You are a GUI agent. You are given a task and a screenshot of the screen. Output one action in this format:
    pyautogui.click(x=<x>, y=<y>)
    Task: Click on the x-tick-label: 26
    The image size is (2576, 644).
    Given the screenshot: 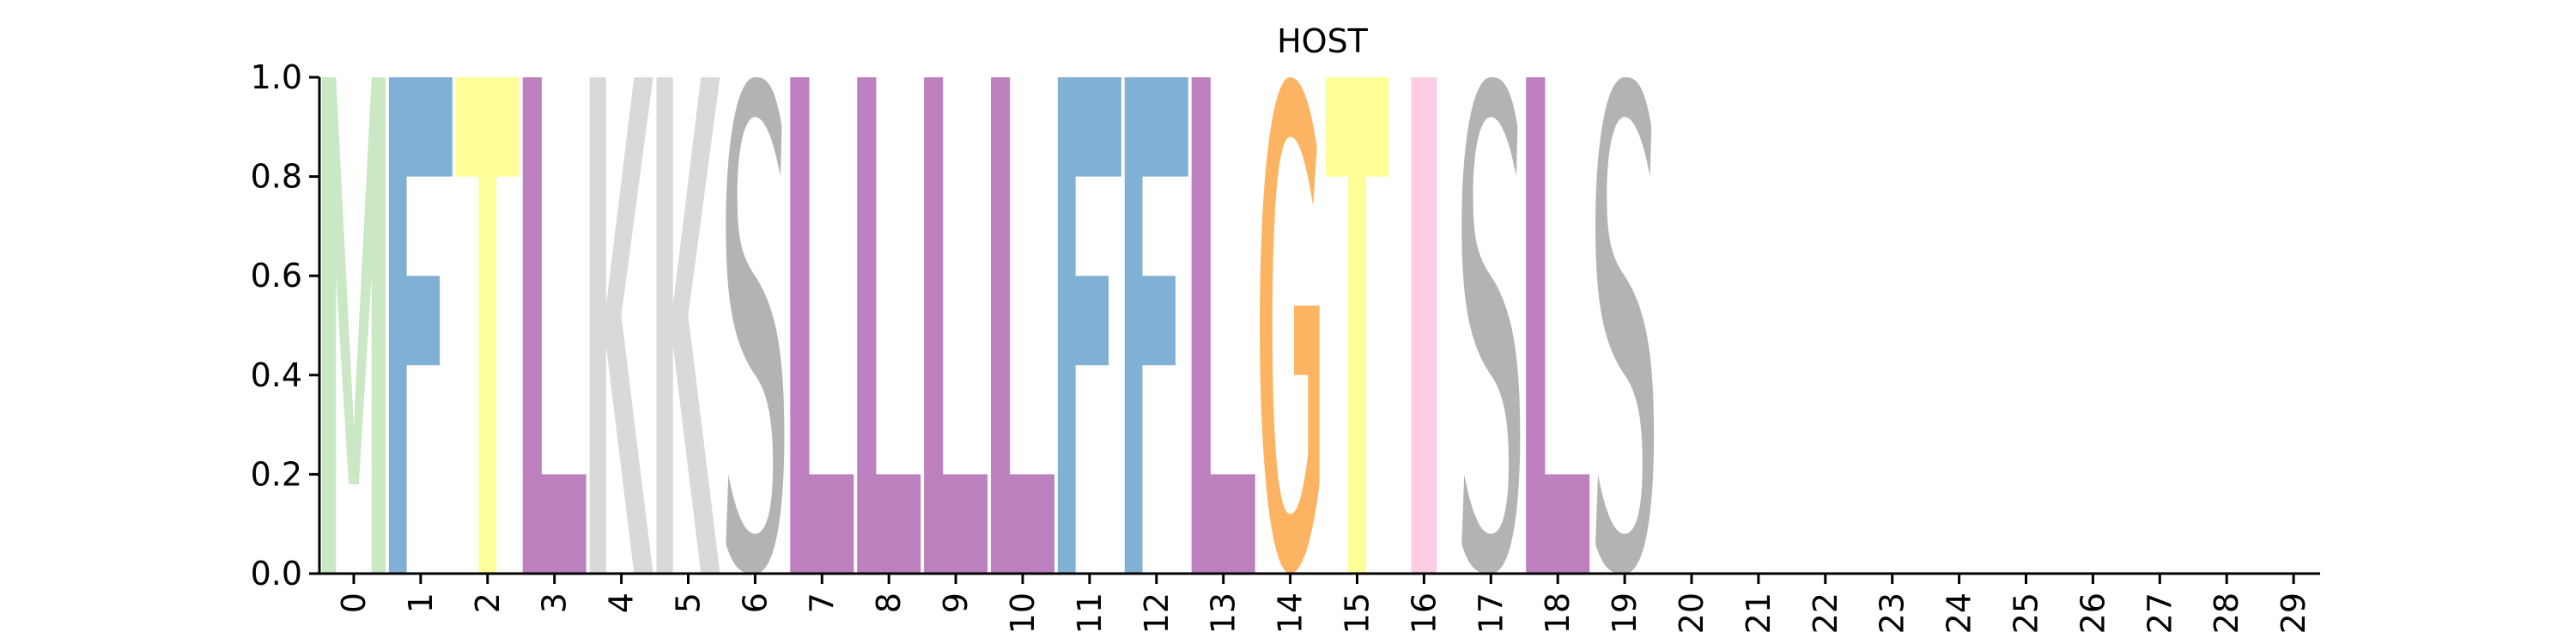 What is the action you would take?
    pyautogui.click(x=2092, y=613)
    